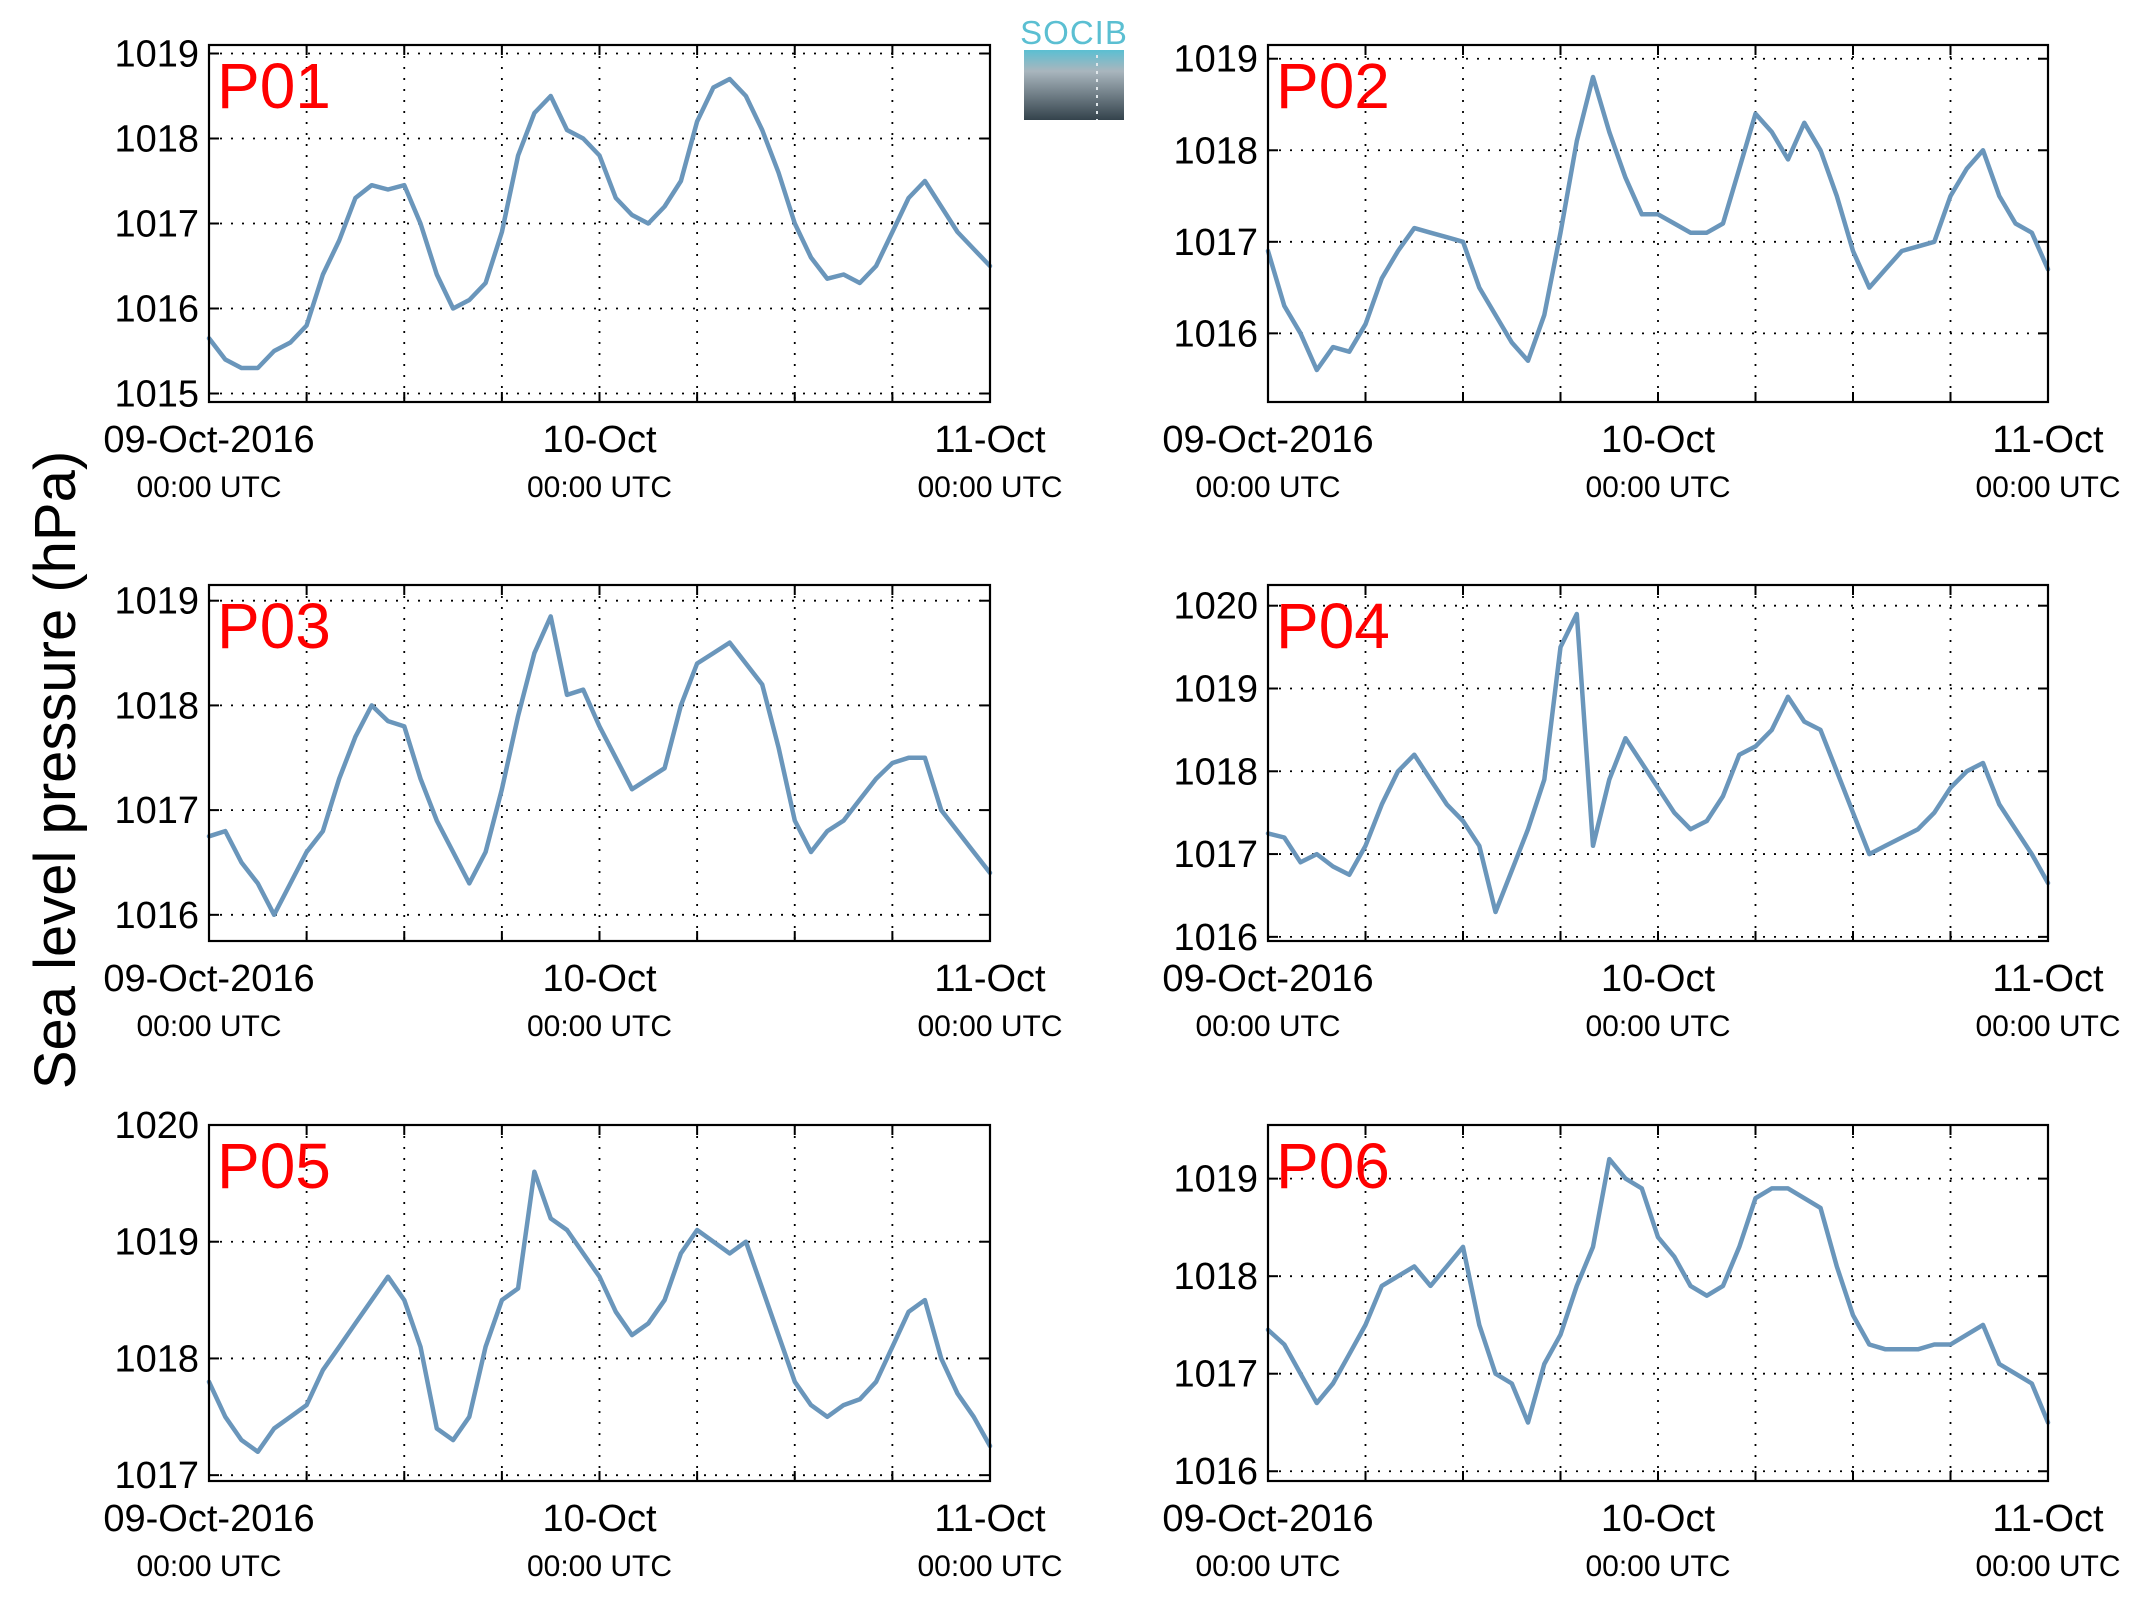  What do you see at coordinates (274, 626) in the screenshot?
I see `station-label: P03` at bounding box center [274, 626].